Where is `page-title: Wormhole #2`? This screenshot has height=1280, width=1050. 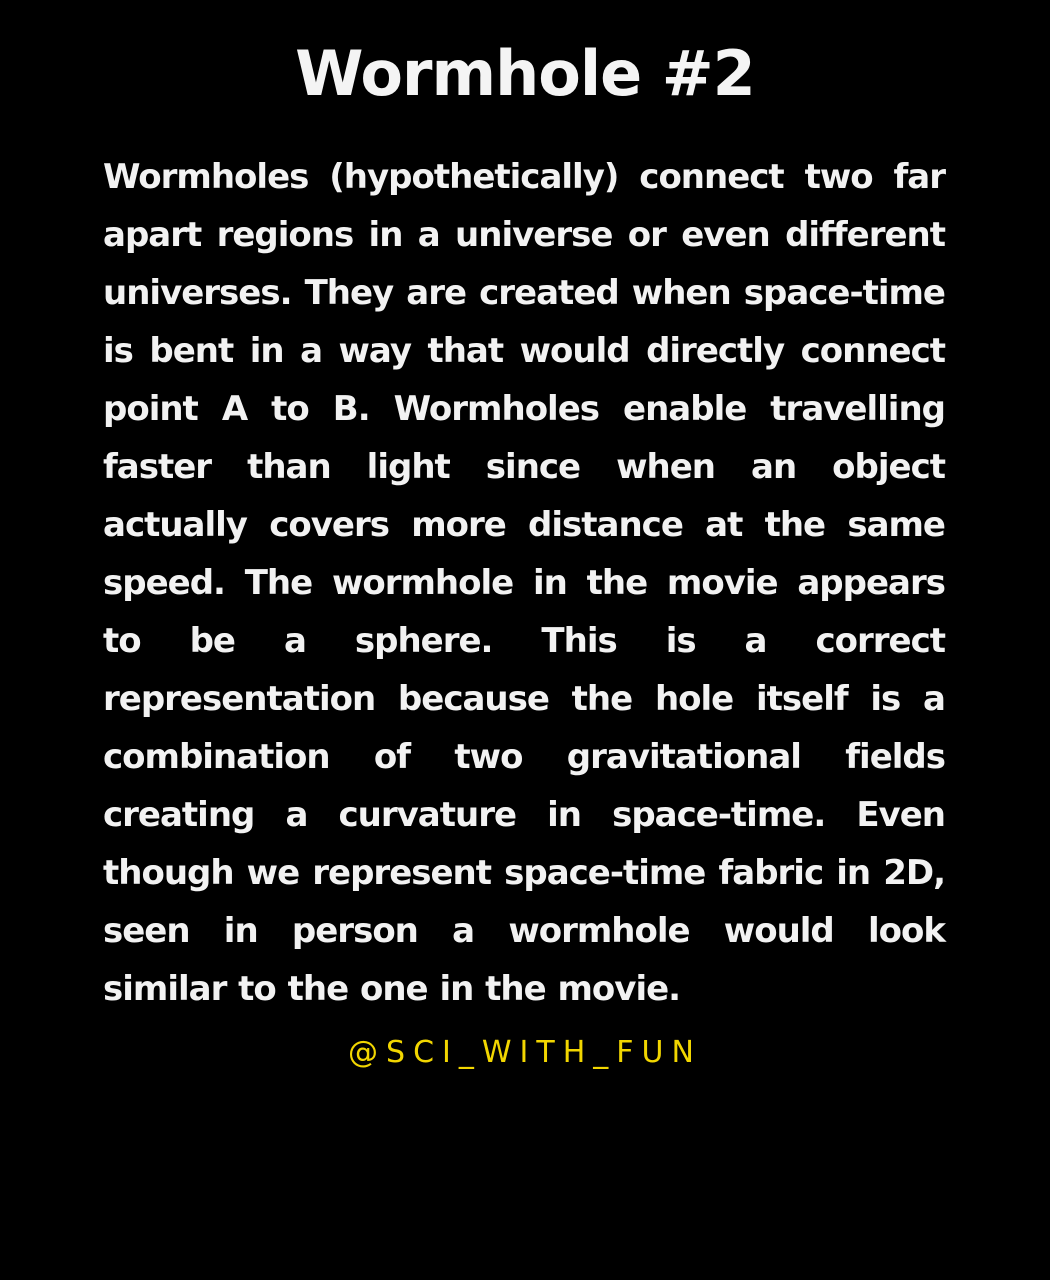
page-title: Wormhole #2 is located at coordinates (525, 73).